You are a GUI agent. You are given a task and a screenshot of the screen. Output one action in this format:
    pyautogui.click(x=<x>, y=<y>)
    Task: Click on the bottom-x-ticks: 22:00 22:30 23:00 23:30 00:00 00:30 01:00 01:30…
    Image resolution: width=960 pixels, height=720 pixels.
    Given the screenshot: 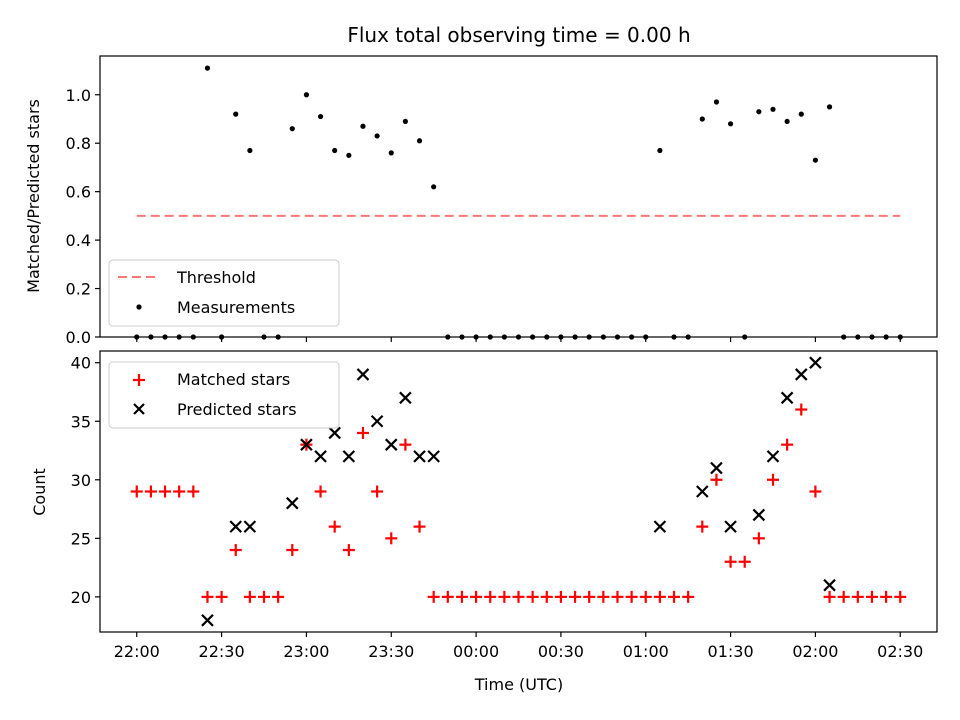 What is the action you would take?
    pyautogui.click(x=518, y=646)
    